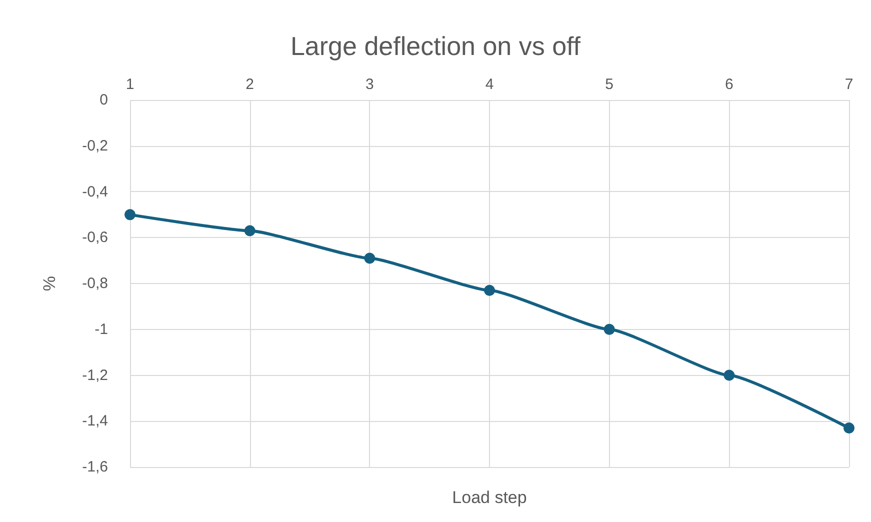 Image resolution: width=871 pixels, height=522 pixels. Describe the element at coordinates (250, 84) in the screenshot. I see `x-tick-label: 2` at that location.